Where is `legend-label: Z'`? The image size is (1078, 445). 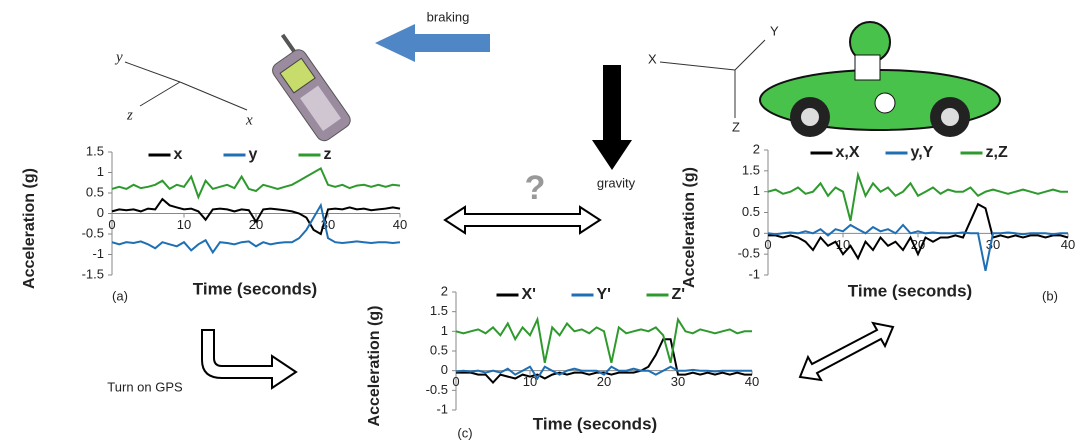 legend-label: Z' is located at coordinates (679, 294).